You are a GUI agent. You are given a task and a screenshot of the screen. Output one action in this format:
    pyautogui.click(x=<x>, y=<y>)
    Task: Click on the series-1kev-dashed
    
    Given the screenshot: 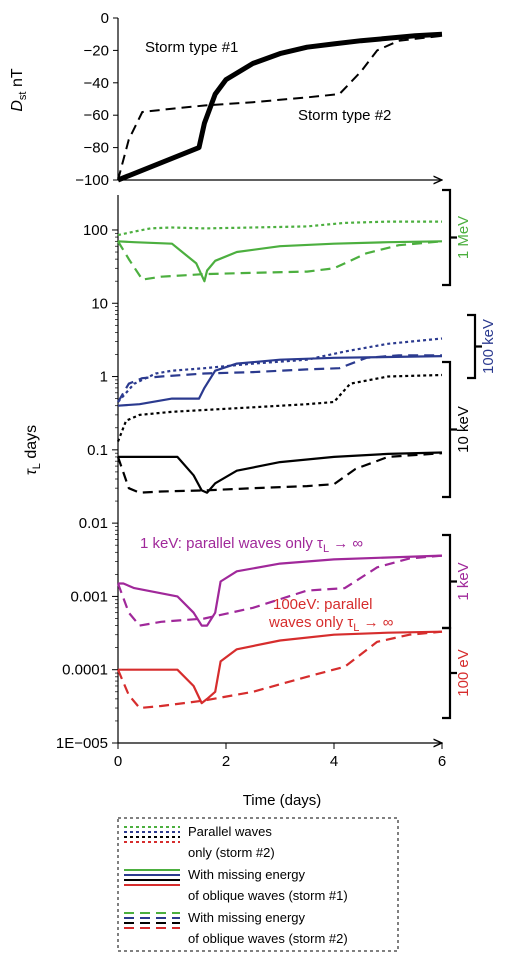 What is the action you would take?
    pyautogui.click(x=279, y=590)
    